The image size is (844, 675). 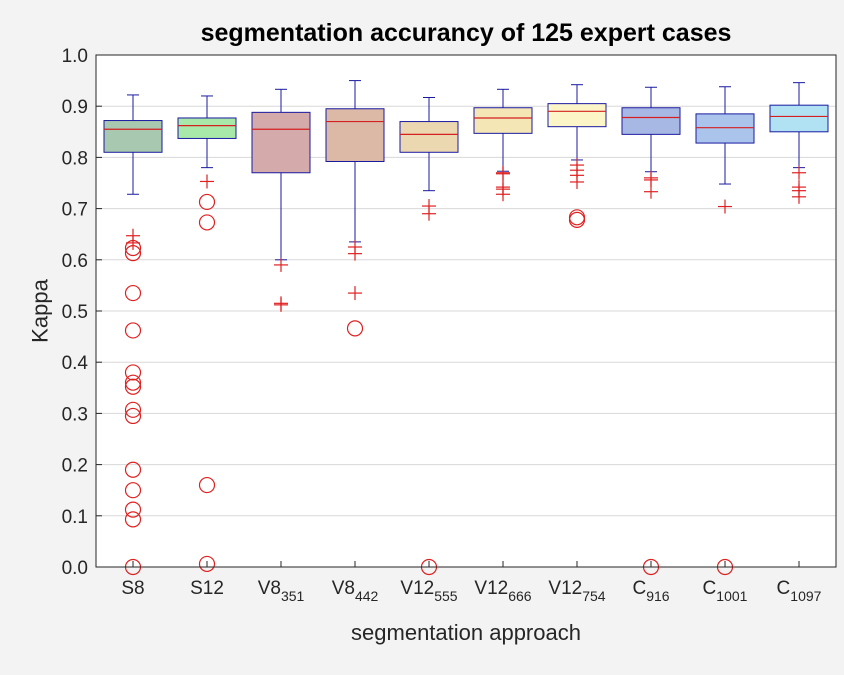 I want to click on y-tick-label: 0.6, so click(x=75, y=261).